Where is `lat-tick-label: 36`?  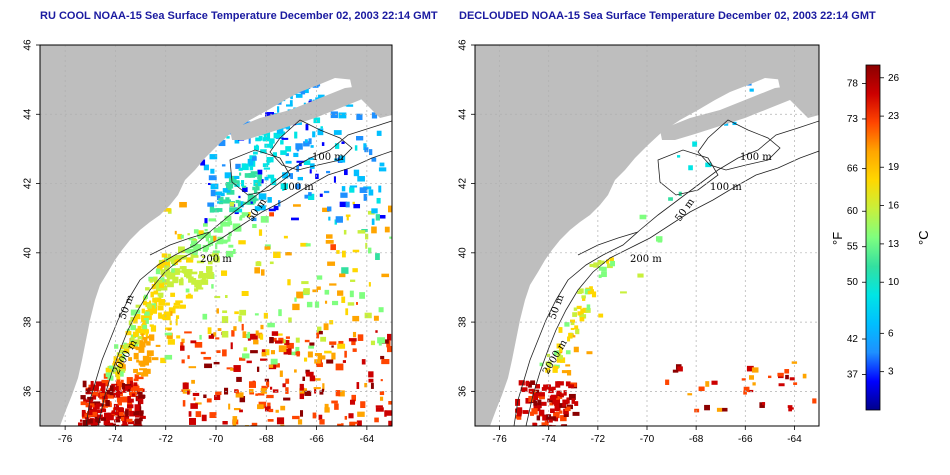 lat-tick-label: 36 is located at coordinates (463, 391).